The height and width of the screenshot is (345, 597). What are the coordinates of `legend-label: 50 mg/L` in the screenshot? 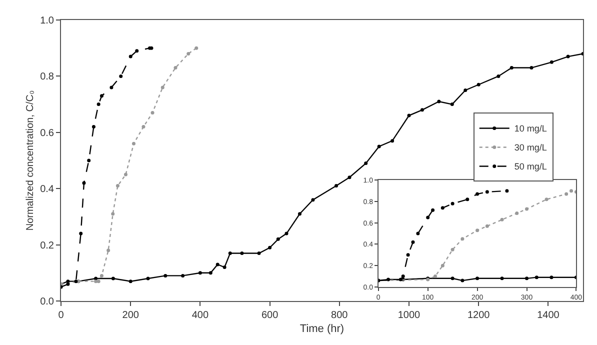 It's located at (530, 167).